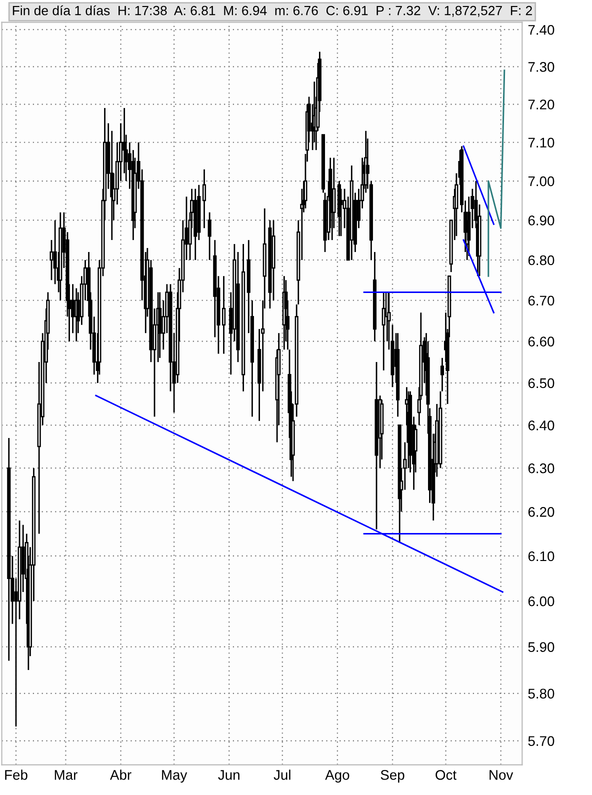 The height and width of the screenshot is (795, 592). I want to click on y-tick-label: 6.00, so click(541, 601).